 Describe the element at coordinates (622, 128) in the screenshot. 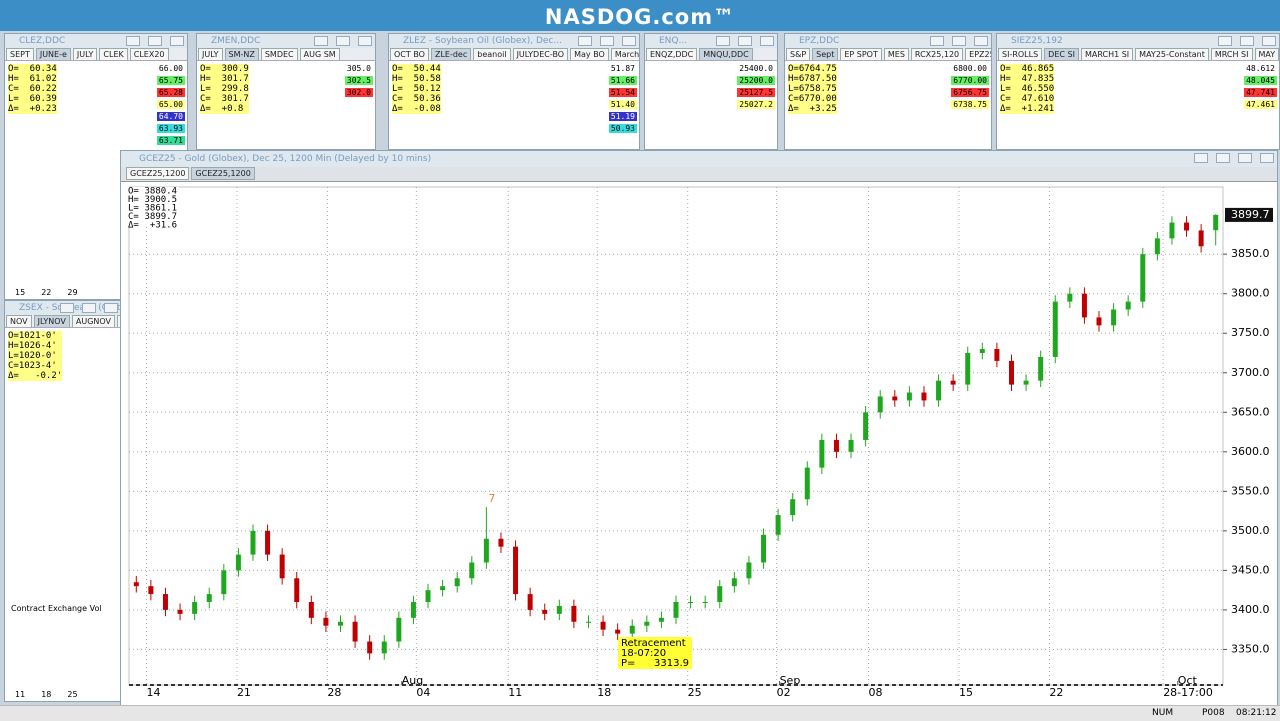

I see `price-label: 50.93` at that location.